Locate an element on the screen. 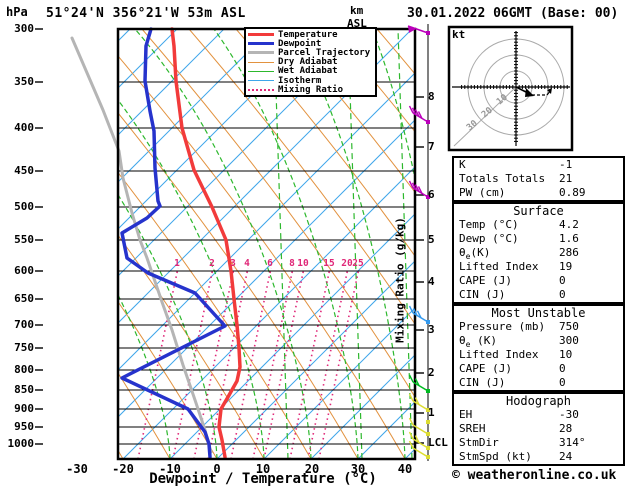 This screenshot has height=486, width=629. mixing-ratio-tick-label: 3 is located at coordinates (233, 263).